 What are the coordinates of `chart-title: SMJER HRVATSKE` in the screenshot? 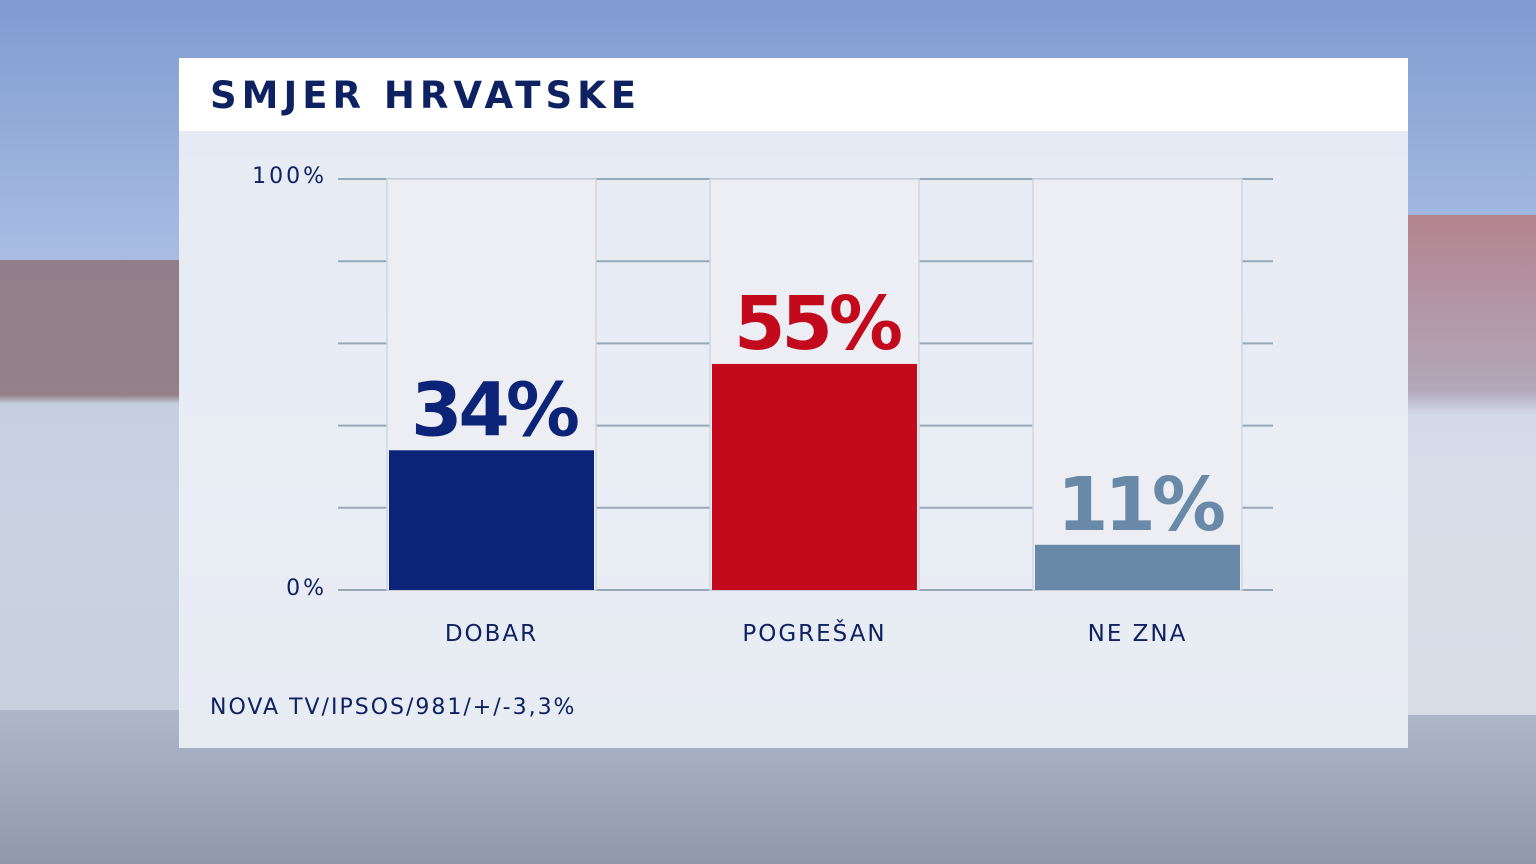 It's located at (426, 95).